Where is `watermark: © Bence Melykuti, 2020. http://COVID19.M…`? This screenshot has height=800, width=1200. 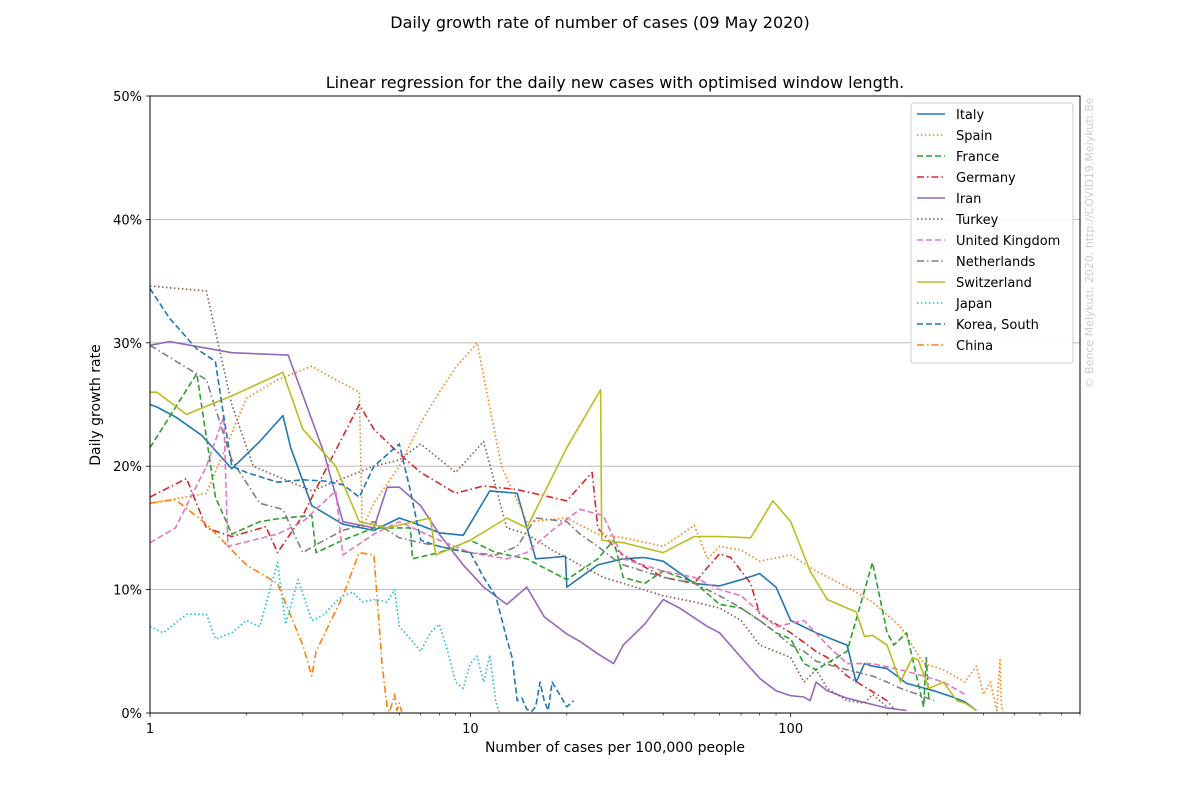
watermark: © Bence Melykuti, 2020. http://COVID19.M… is located at coordinates (1089, 242).